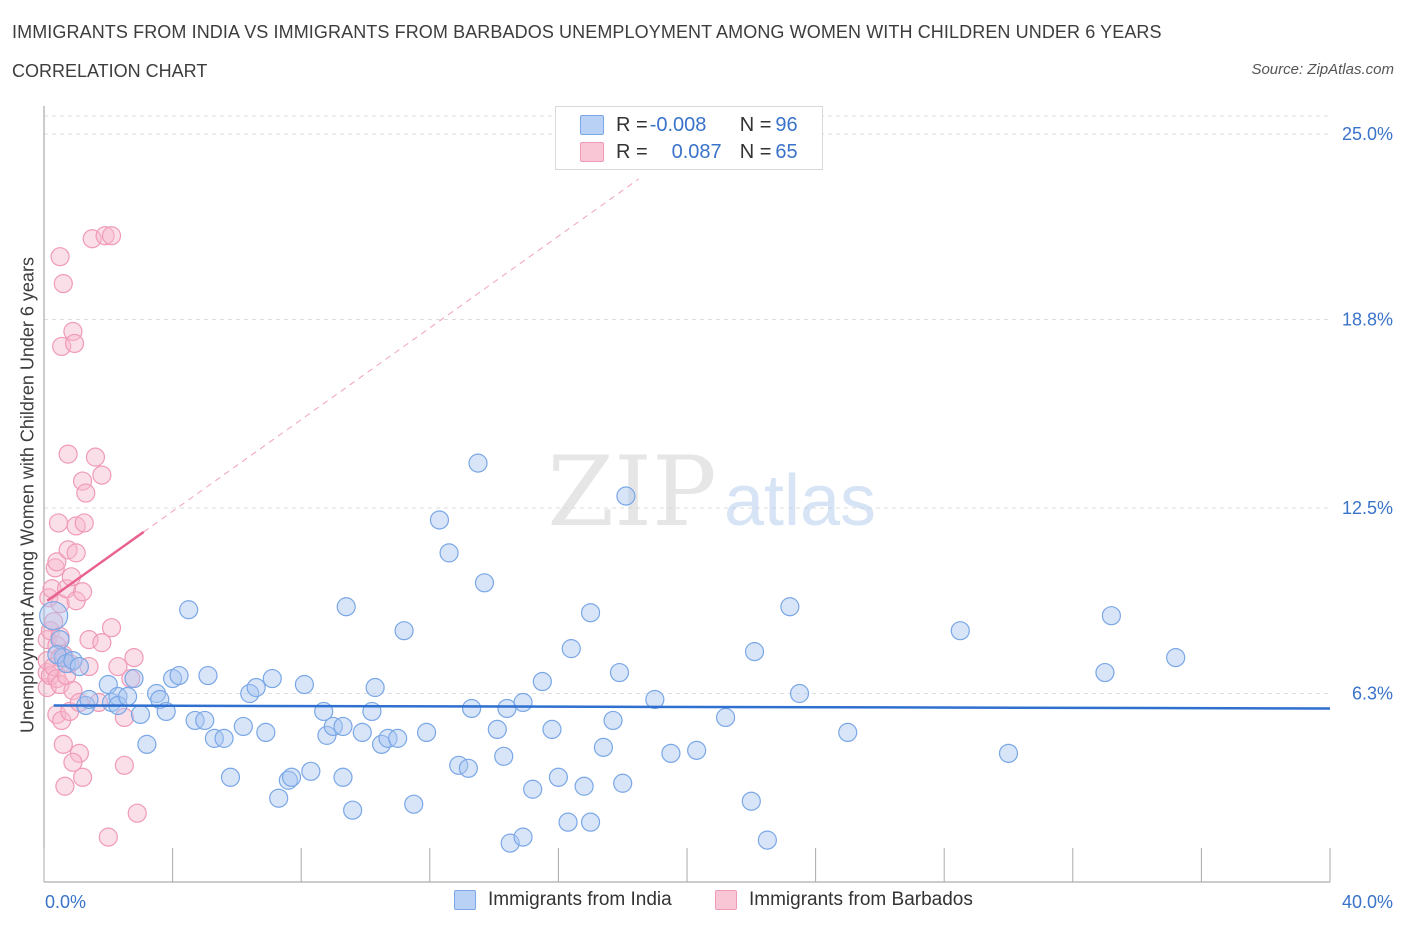 The height and width of the screenshot is (930, 1406). Describe the element at coordinates (711, 492) in the screenshot. I see `watermark: ZIP atlas` at that location.